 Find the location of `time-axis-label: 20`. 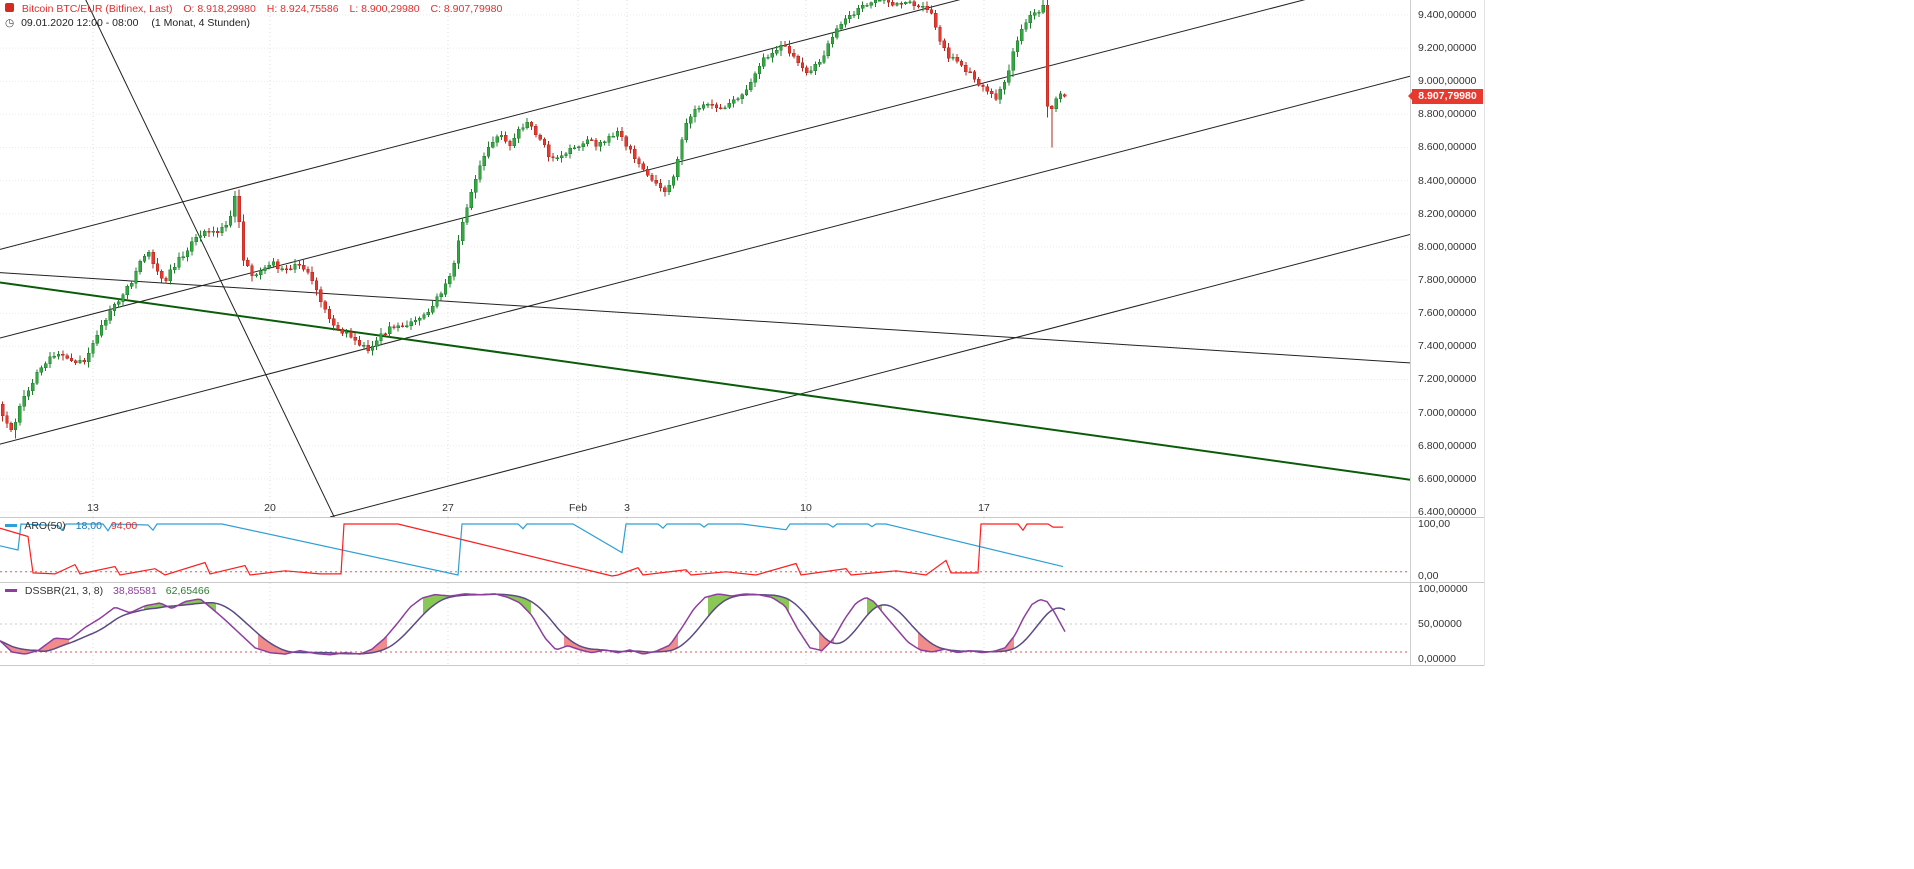

time-axis-label: 20 is located at coordinates (270, 508).